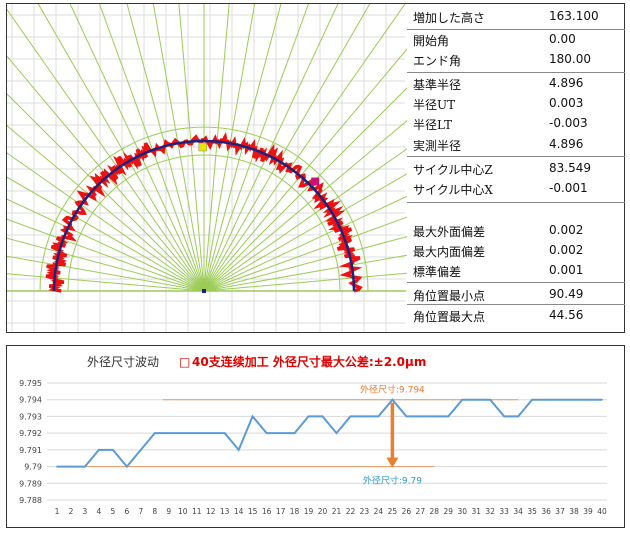  I want to click on param-value: -0.001, so click(568, 188).